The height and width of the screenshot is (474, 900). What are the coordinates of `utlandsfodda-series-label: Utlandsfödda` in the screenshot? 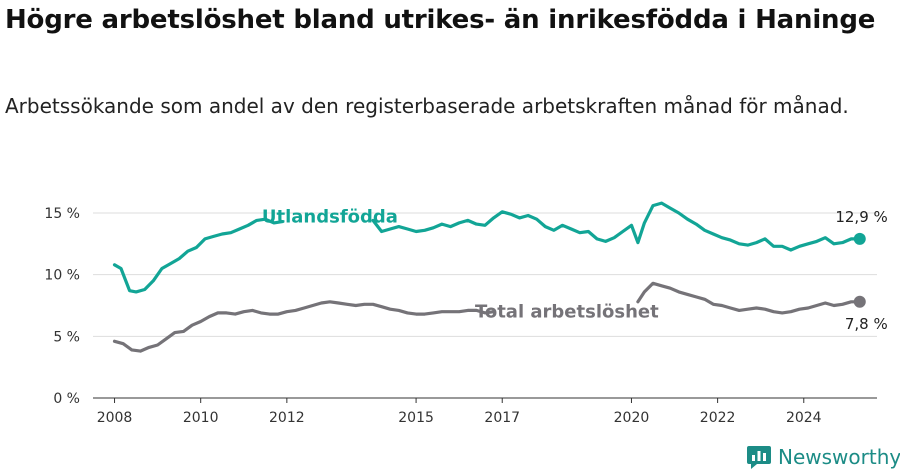 It's located at (330, 217).